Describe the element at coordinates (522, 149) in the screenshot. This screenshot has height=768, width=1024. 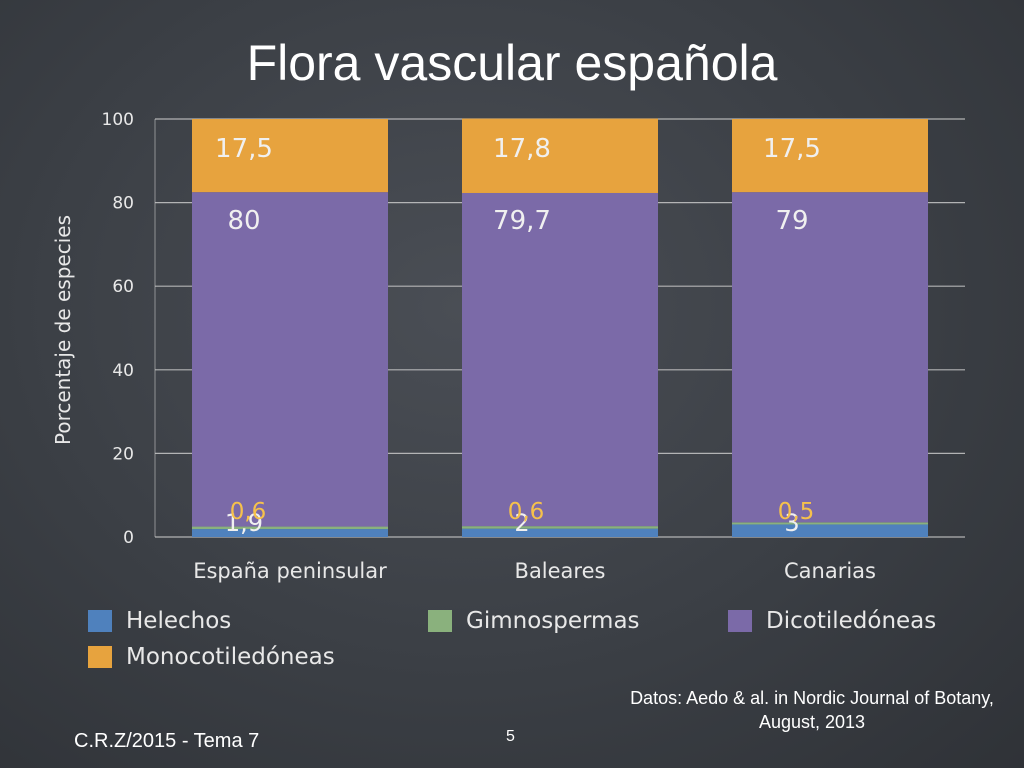
I see `data-label-monocotiledoneas-baleares: 17,8` at that location.